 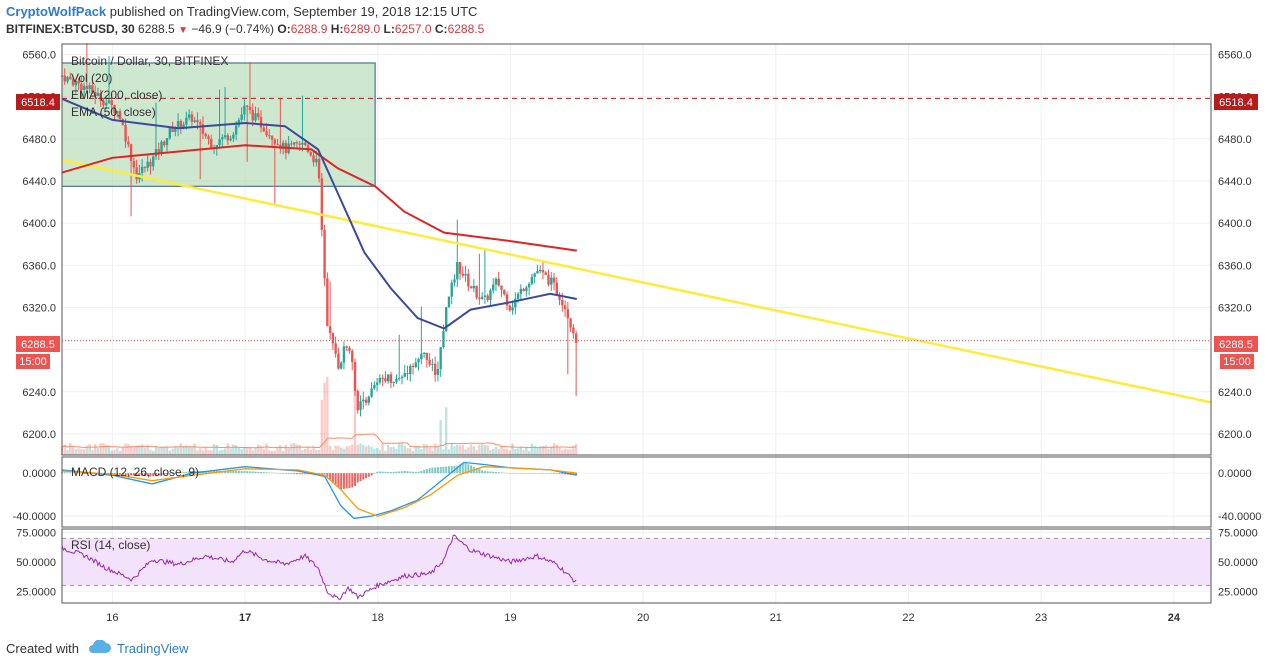 What do you see at coordinates (152, 648) in the screenshot?
I see `tradingview-link: TradingView` at bounding box center [152, 648].